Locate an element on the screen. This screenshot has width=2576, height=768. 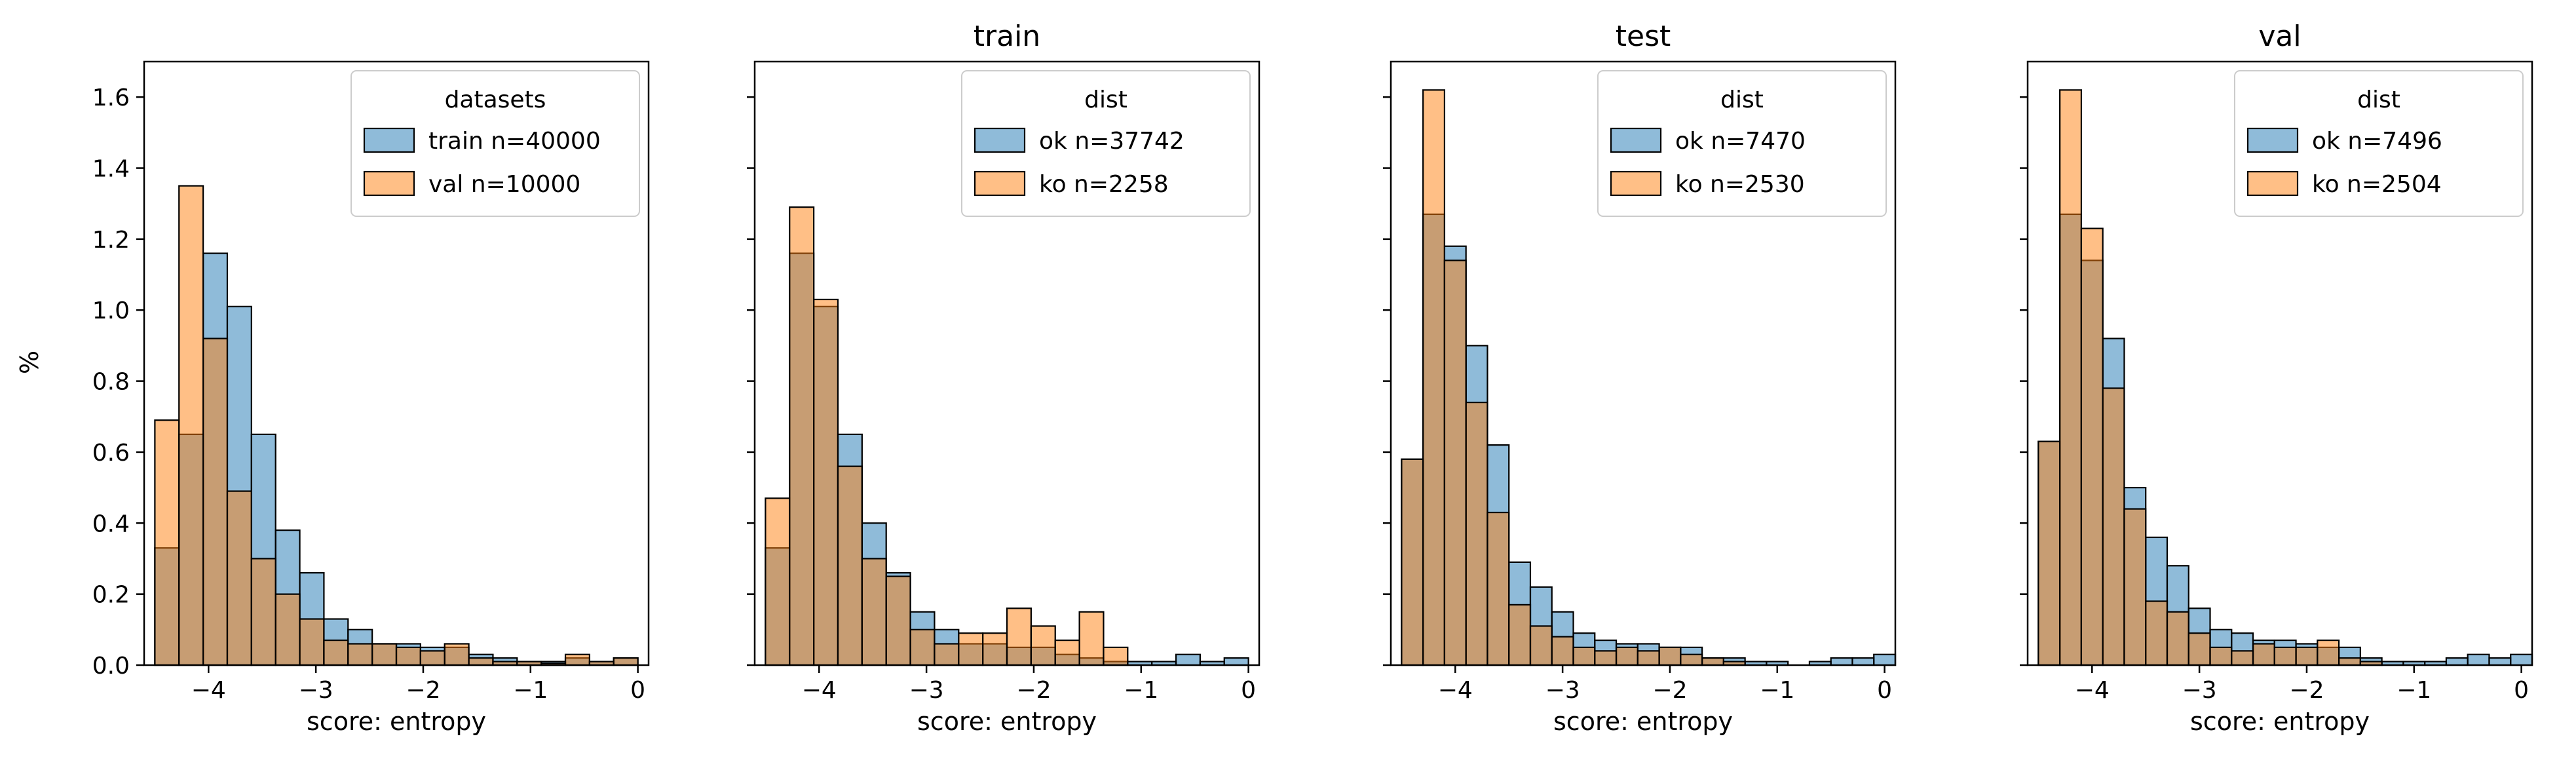
legend: datasets train n=40000 val n=10000 is located at coordinates (495, 143).